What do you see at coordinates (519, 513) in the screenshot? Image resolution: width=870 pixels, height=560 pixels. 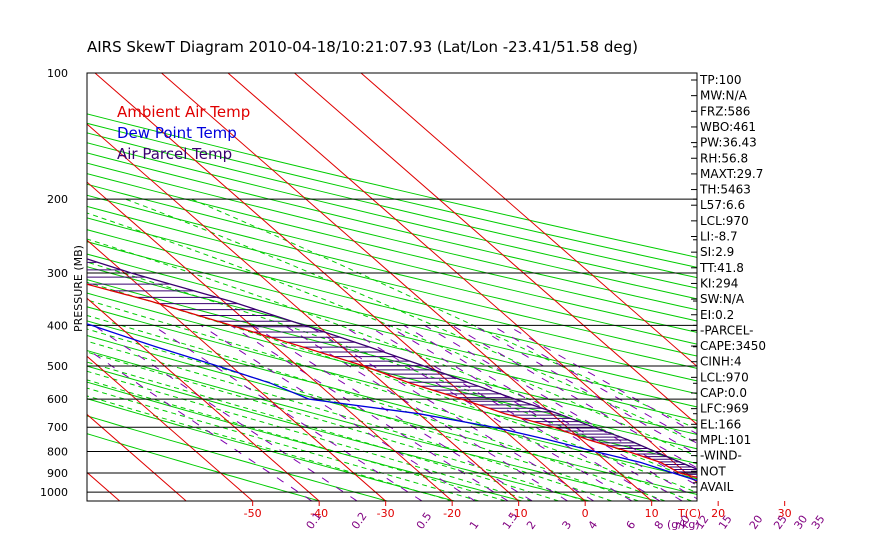 I see `temp-label-bottom: -10` at bounding box center [519, 513].